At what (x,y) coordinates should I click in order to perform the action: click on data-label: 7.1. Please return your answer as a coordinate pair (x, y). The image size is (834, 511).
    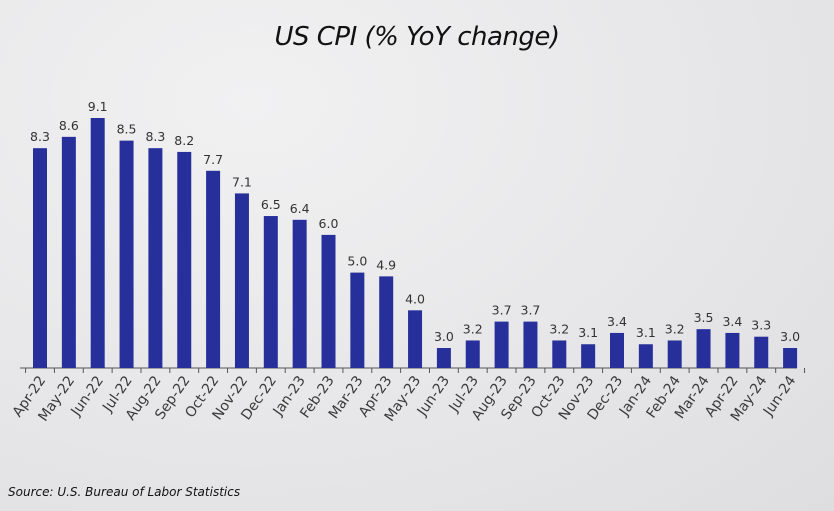
    Looking at the image, I should click on (242, 181).